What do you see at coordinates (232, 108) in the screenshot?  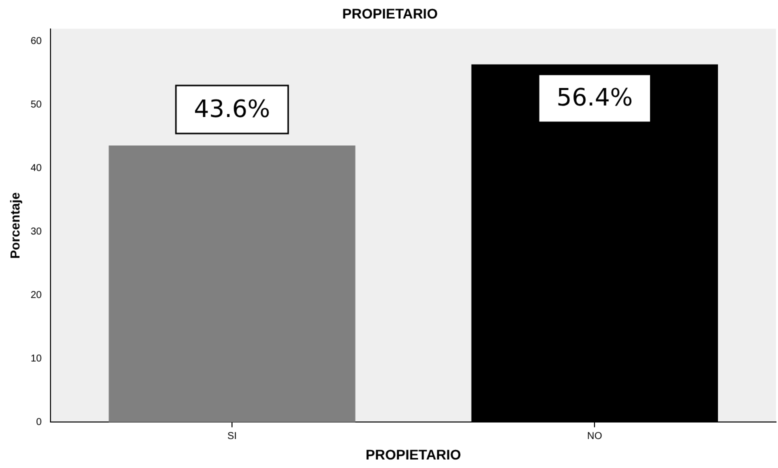 I see `data-label: 43.6%` at bounding box center [232, 108].